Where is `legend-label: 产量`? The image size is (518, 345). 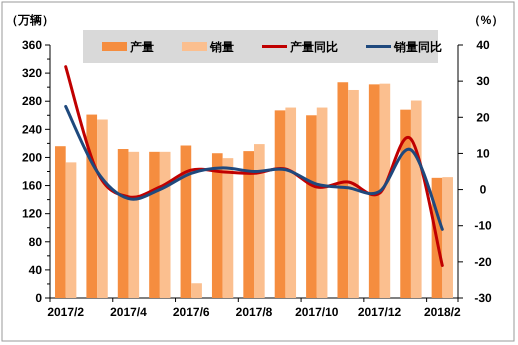
legend-label: 产量 is located at coordinates (141, 47).